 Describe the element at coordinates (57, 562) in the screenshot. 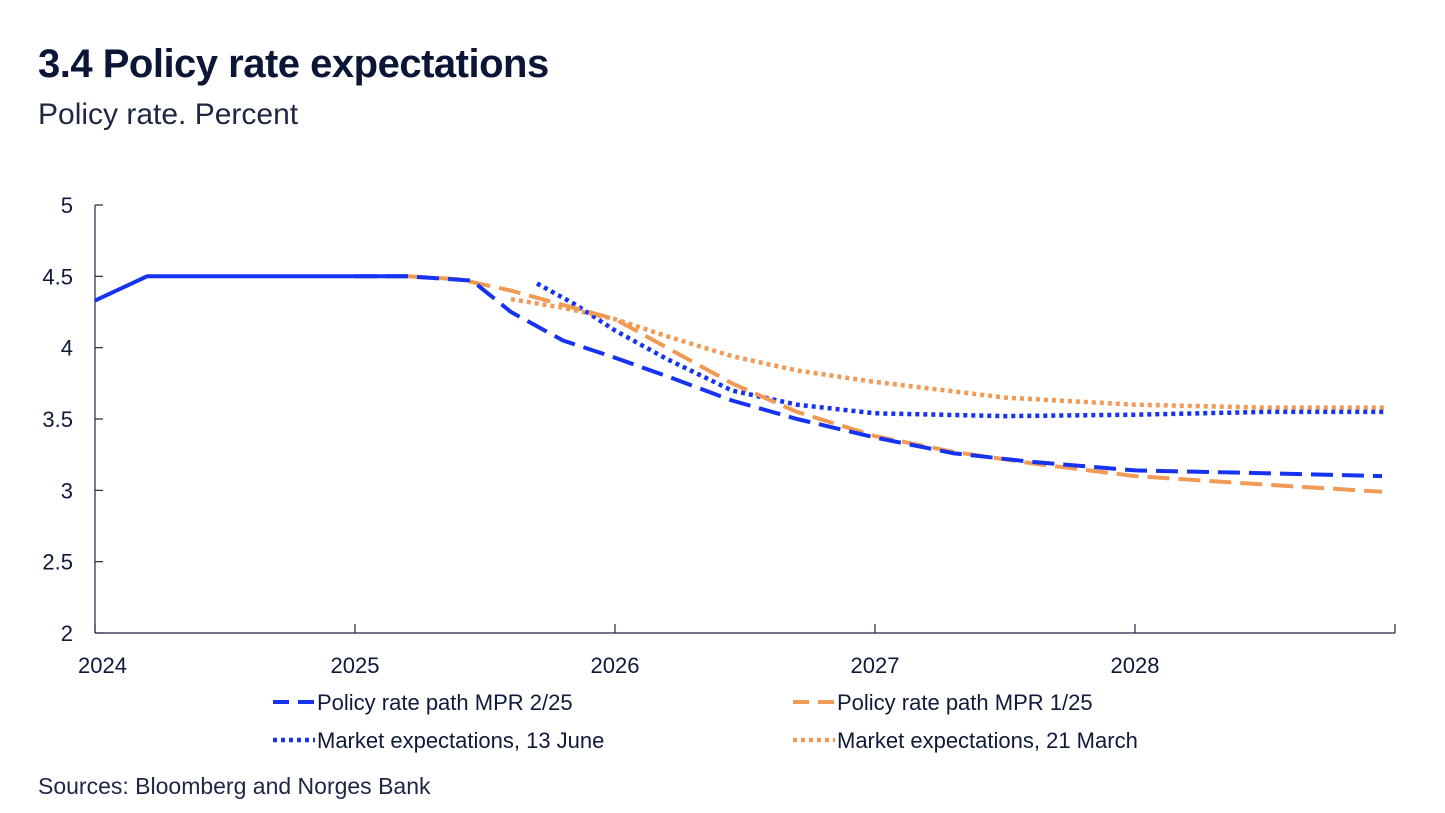

I see `y-tick-label: 2.5` at that location.